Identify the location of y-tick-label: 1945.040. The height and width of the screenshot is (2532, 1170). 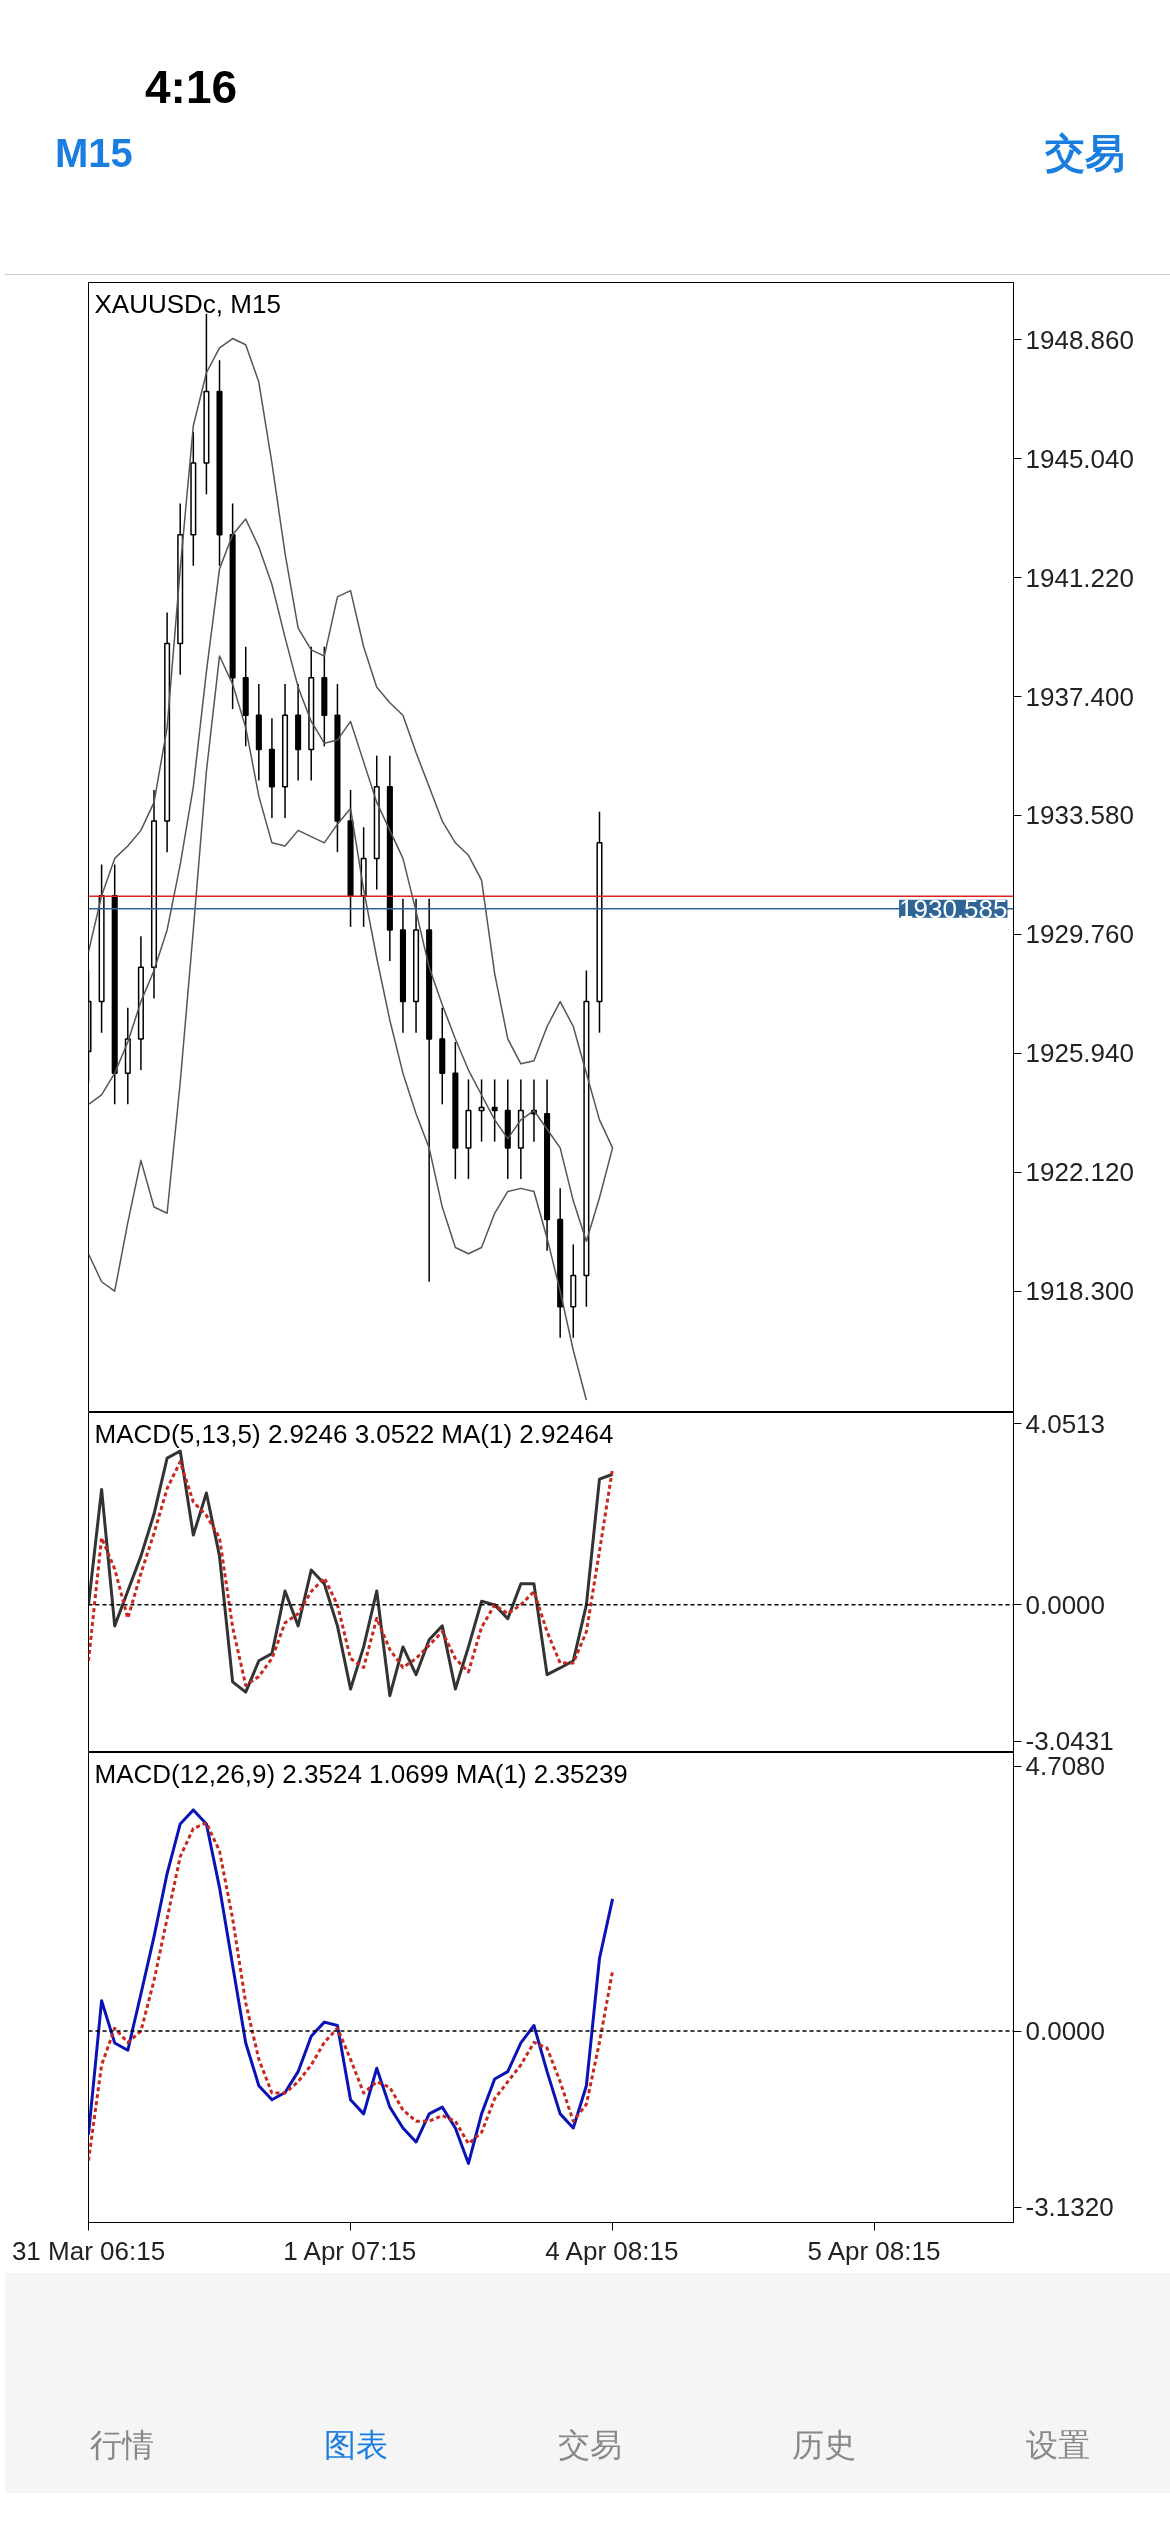
(1079, 458).